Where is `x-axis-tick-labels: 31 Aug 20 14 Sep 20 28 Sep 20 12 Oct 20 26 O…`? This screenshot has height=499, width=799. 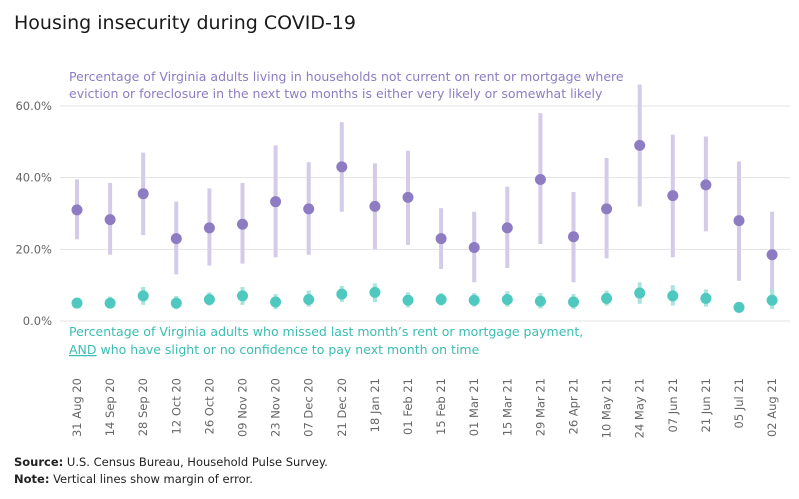 x-axis-tick-labels: 31 Aug 20 14 Sep 20 28 Sep 20 12 Oct 20 26 O… is located at coordinates (424, 408).